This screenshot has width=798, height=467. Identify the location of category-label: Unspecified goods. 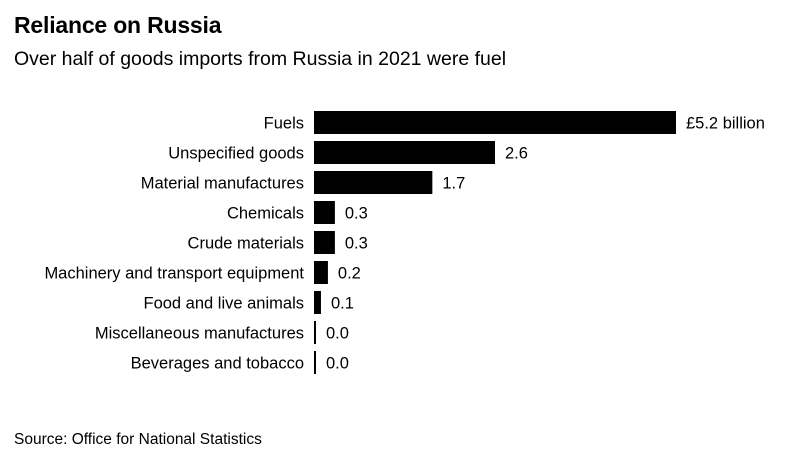
(236, 154).